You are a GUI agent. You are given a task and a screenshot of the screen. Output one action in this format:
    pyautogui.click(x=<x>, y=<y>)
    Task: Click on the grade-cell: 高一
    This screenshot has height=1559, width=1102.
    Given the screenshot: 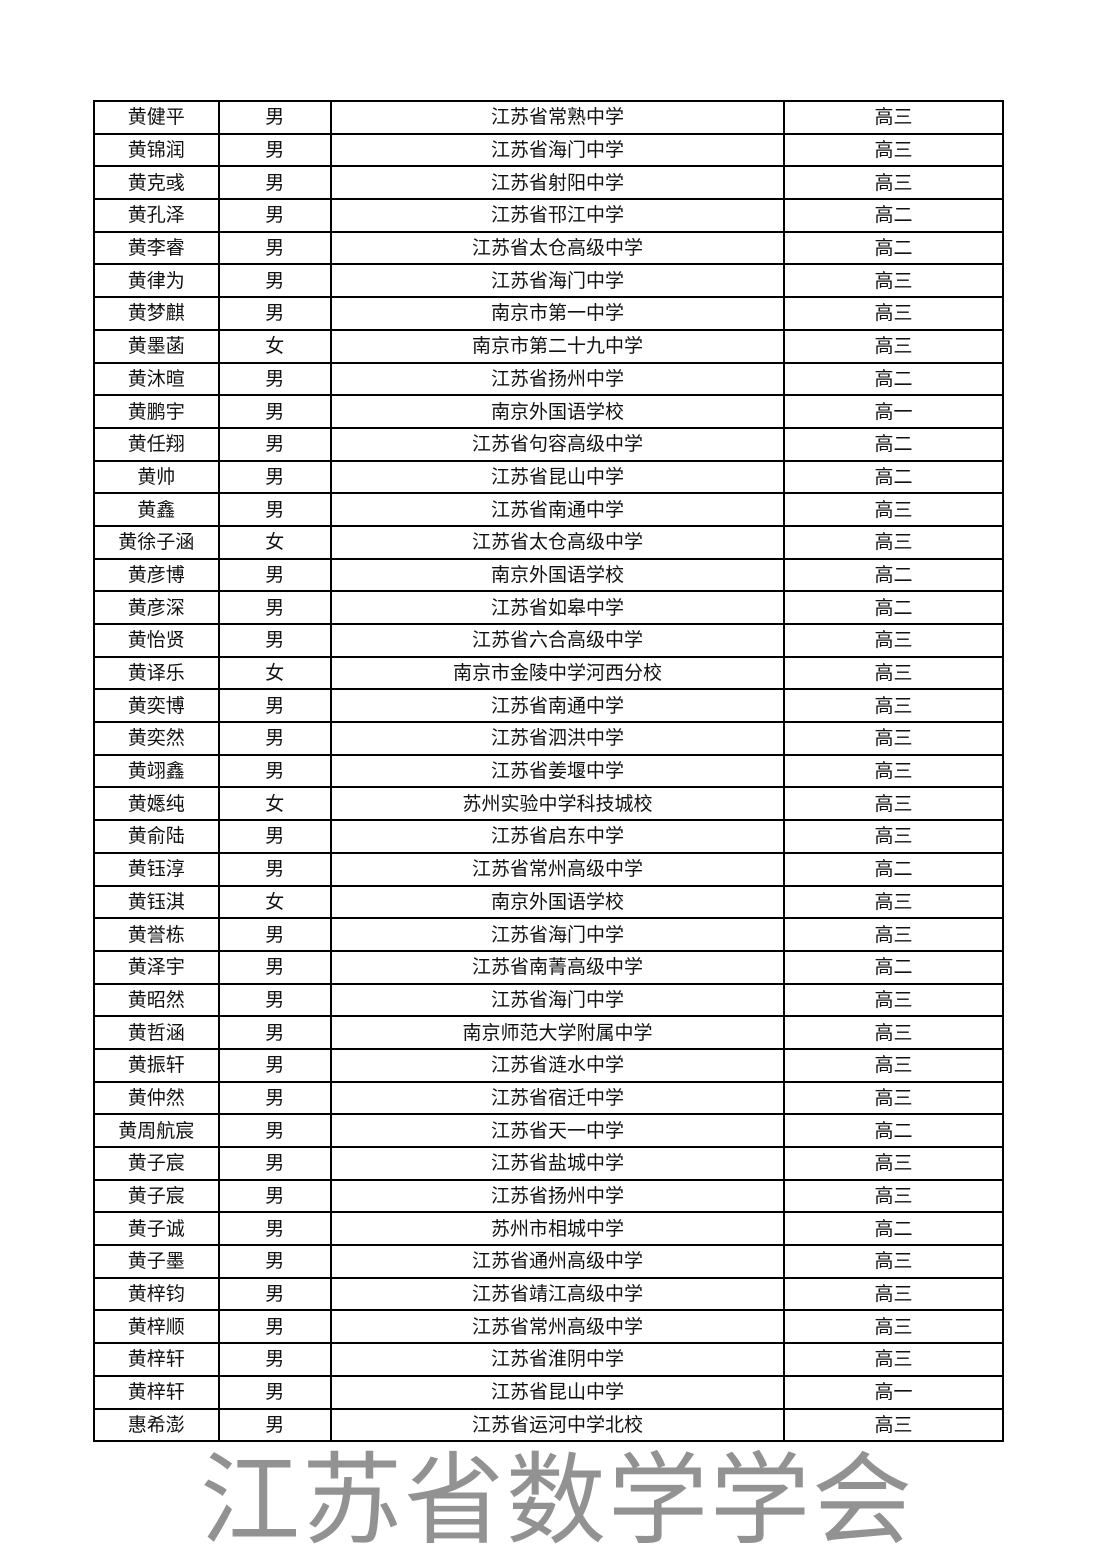 What is the action you would take?
    pyautogui.click(x=893, y=1392)
    